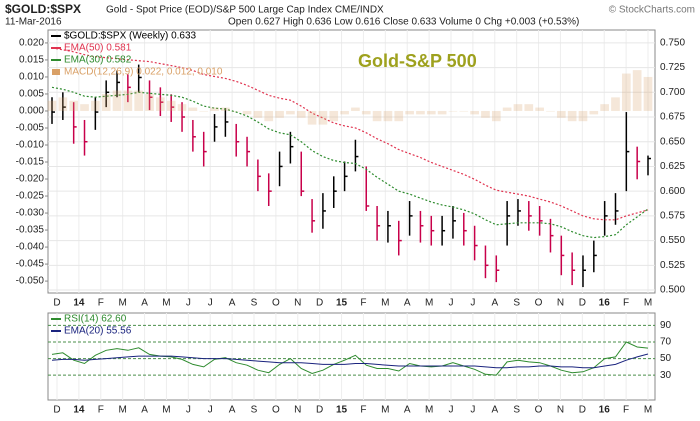 The image size is (700, 421). Describe the element at coordinates (31, 60) in the screenshot. I see `y2-tick-label: 0.015` at that location.